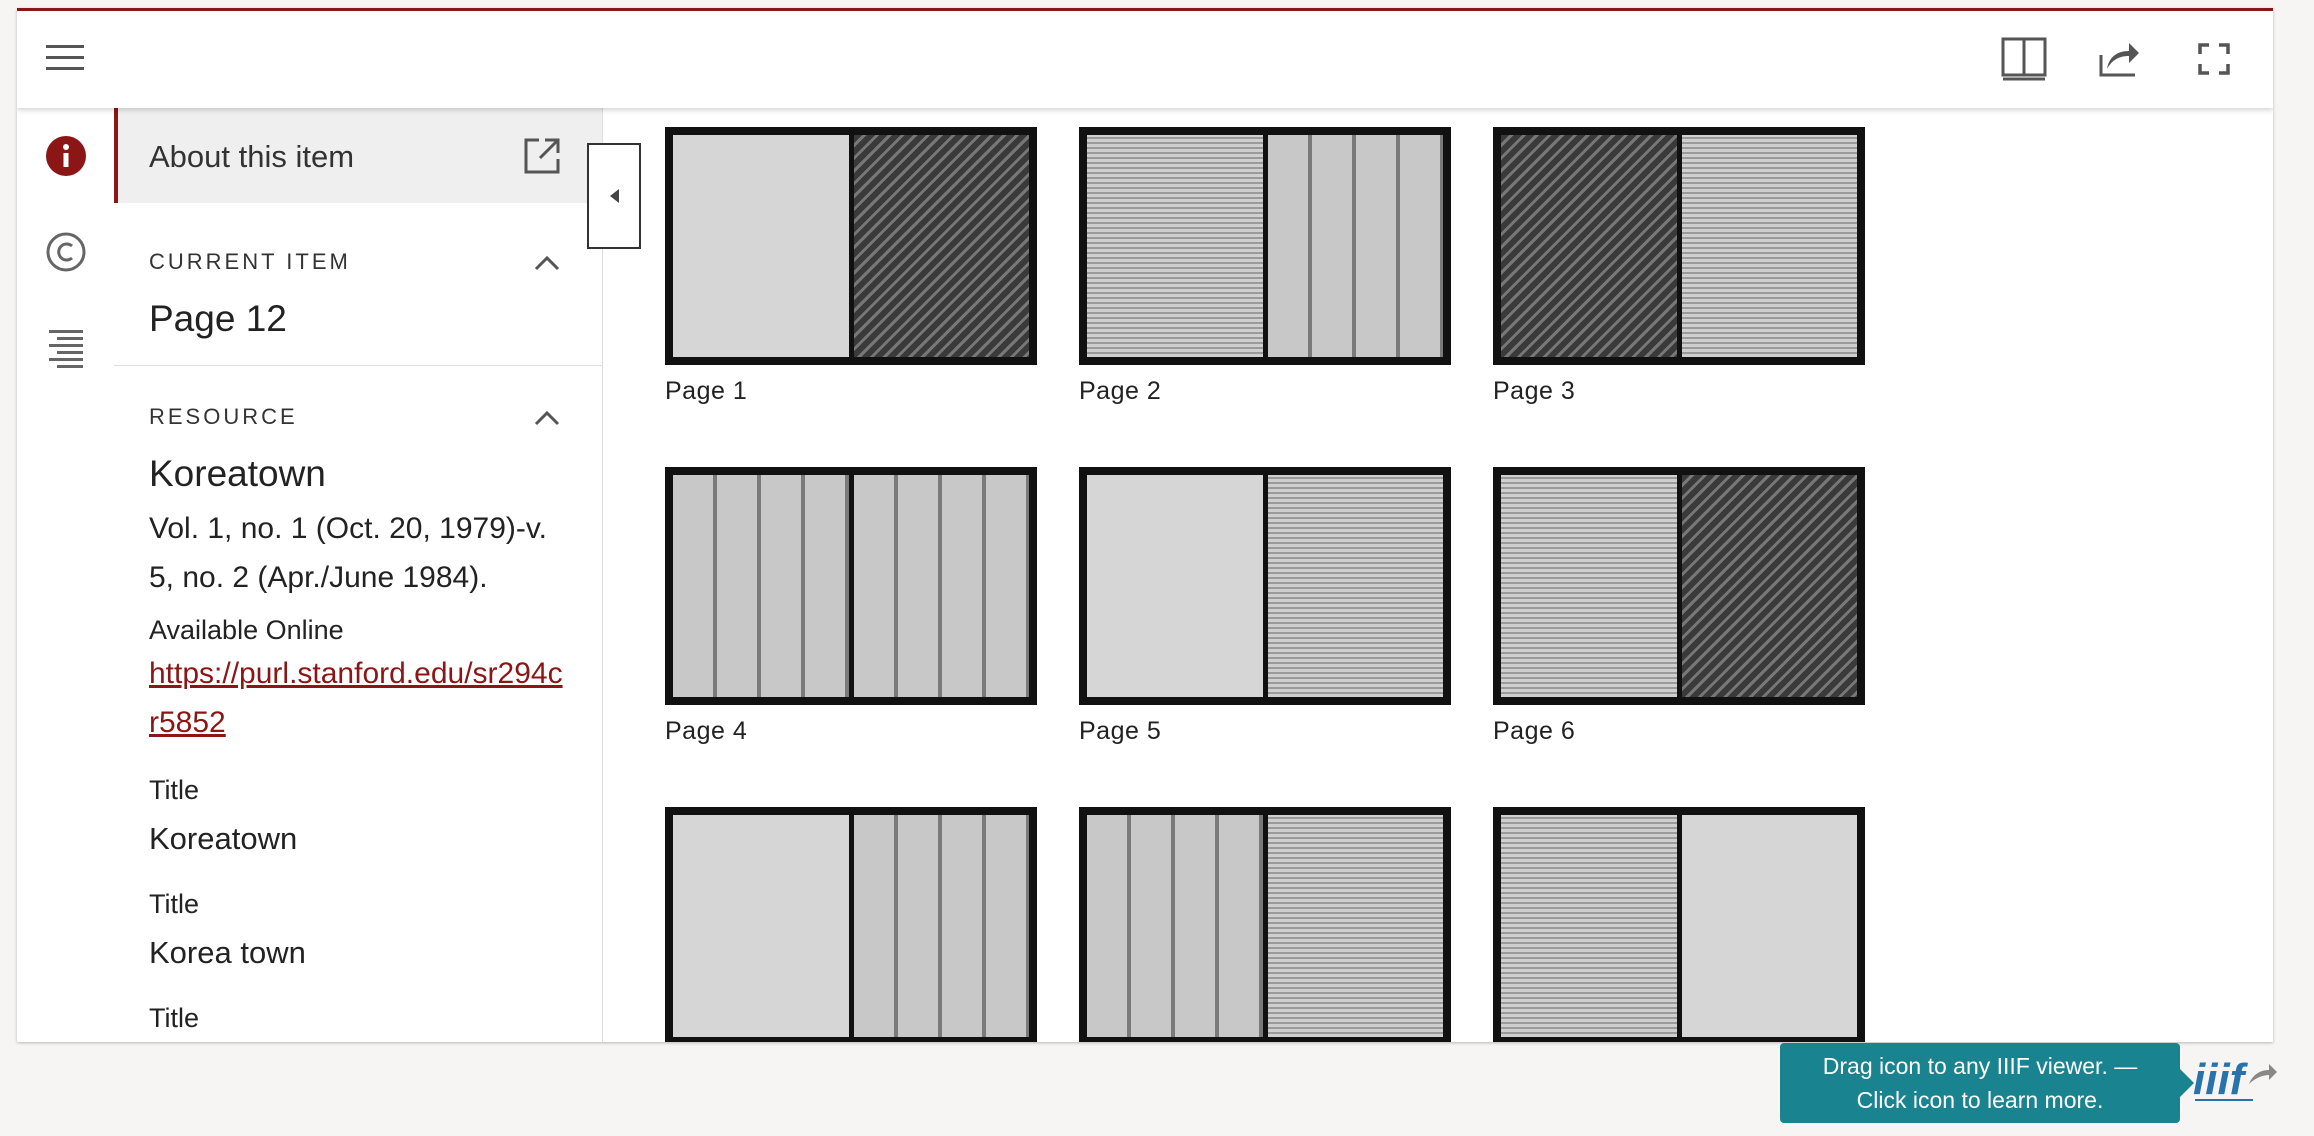 The image size is (2314, 1136). What do you see at coordinates (218, 318) in the screenshot?
I see `current-item-value: Page 12` at bounding box center [218, 318].